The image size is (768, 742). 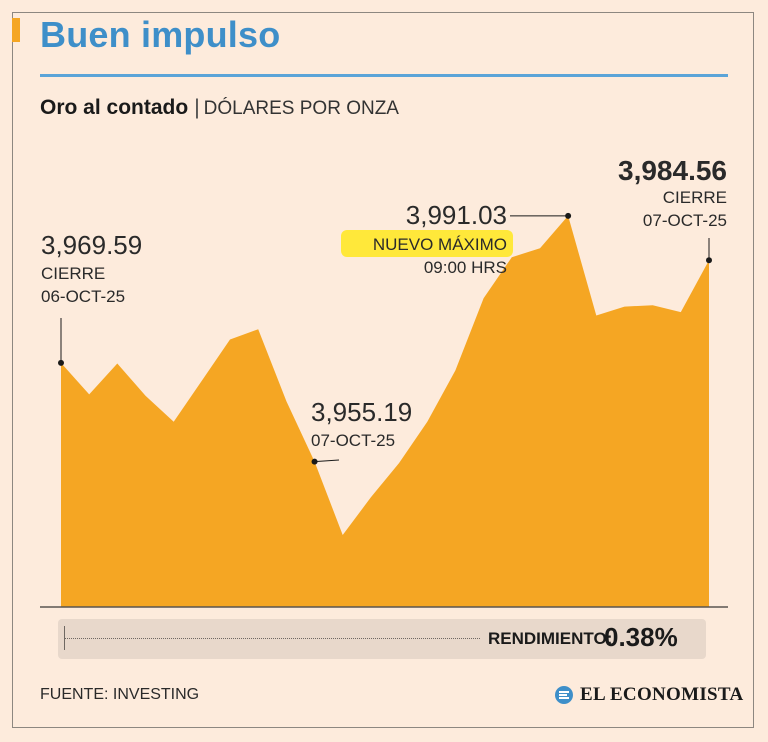 What do you see at coordinates (709, 260) in the screenshot?
I see `end-marker` at bounding box center [709, 260].